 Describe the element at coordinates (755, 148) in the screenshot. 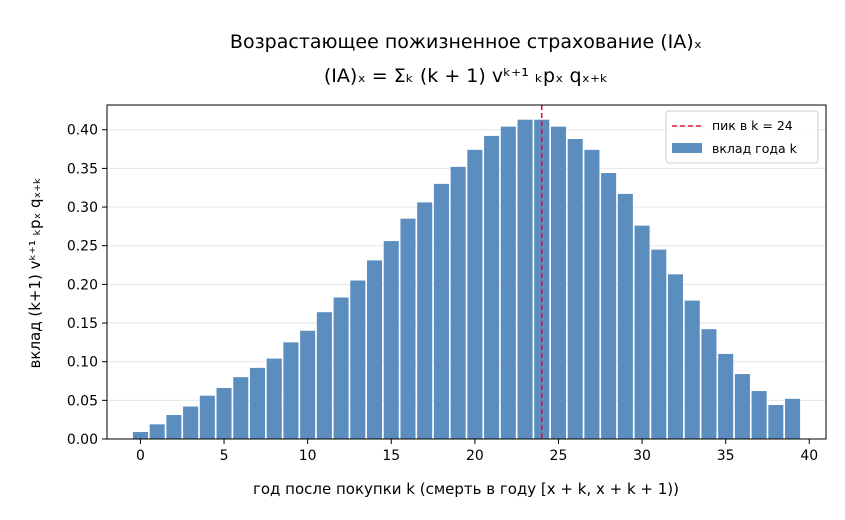

I see `legend-bar-label: вклад года k` at that location.